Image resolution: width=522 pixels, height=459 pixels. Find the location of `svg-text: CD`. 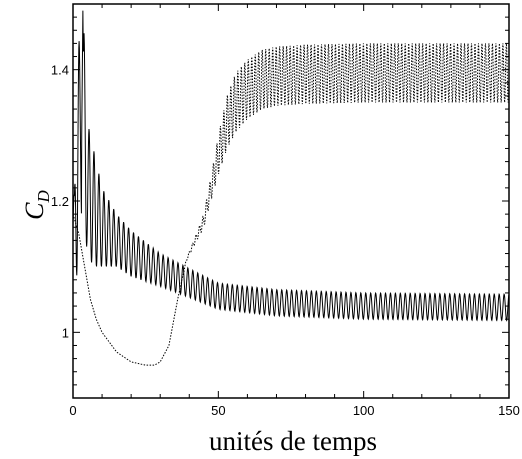

svg-text: CD is located at coordinates (36, 204).